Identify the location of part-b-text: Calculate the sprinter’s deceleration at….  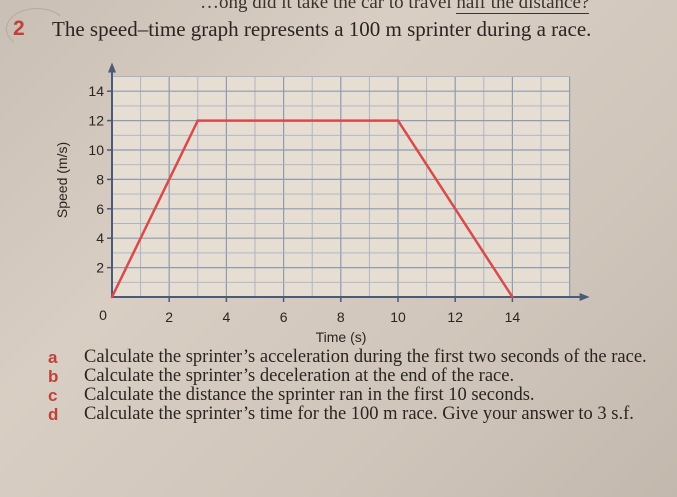
(299, 376).